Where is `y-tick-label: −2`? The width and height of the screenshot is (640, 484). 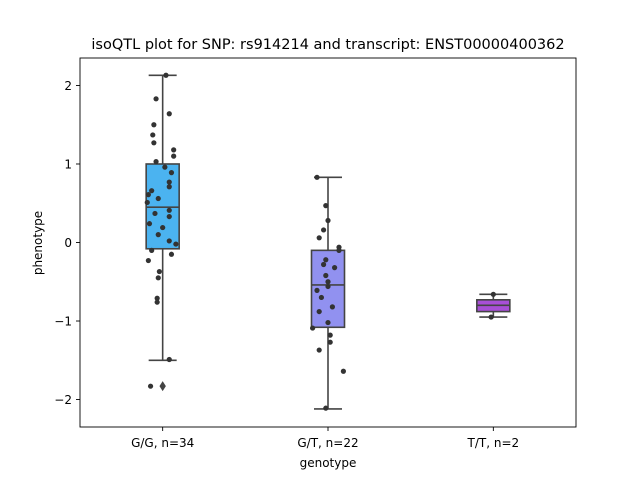 y-tick-label: −2 is located at coordinates (63, 400).